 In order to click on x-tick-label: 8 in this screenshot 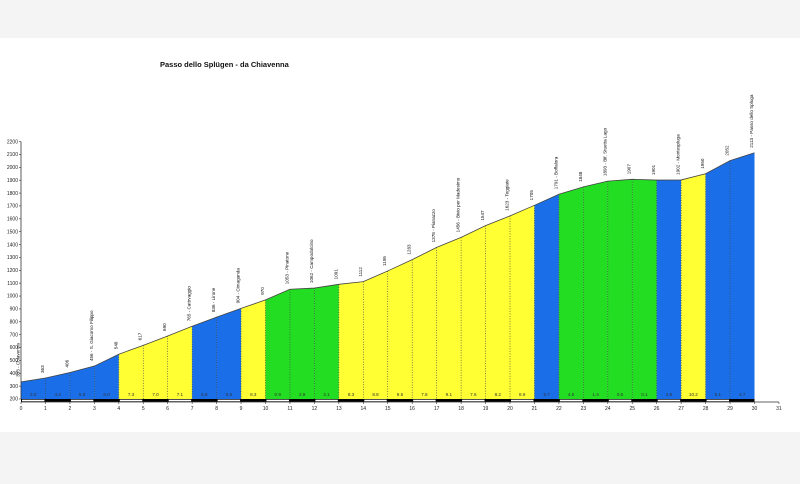, I will do `click(216, 409)`.